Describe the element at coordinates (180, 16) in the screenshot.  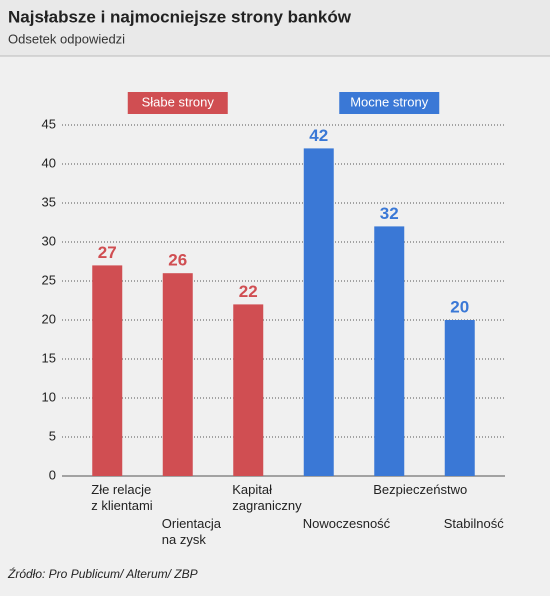
I see `chart-title: Najsłabsze i najmocniejsze strony banków` at that location.